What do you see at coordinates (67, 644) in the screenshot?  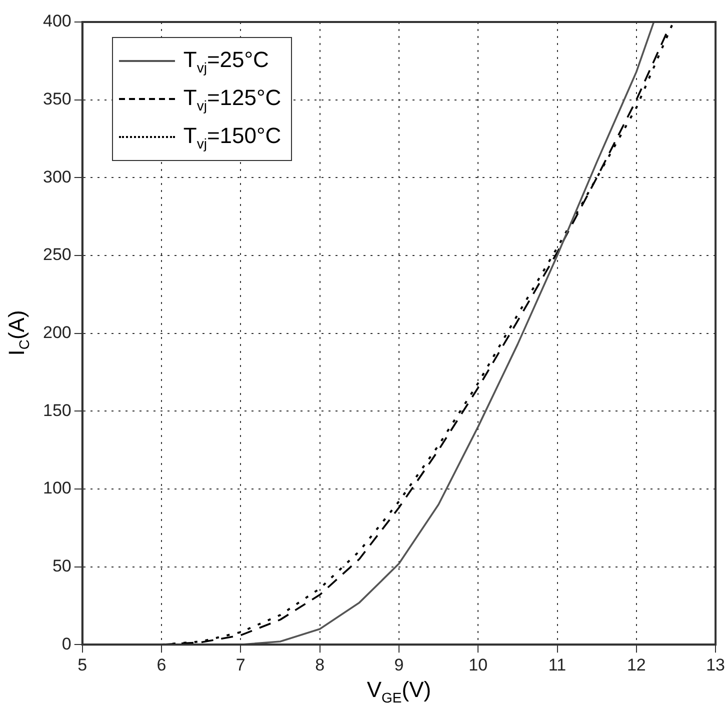 I see `y-tick-label: 0` at bounding box center [67, 644].